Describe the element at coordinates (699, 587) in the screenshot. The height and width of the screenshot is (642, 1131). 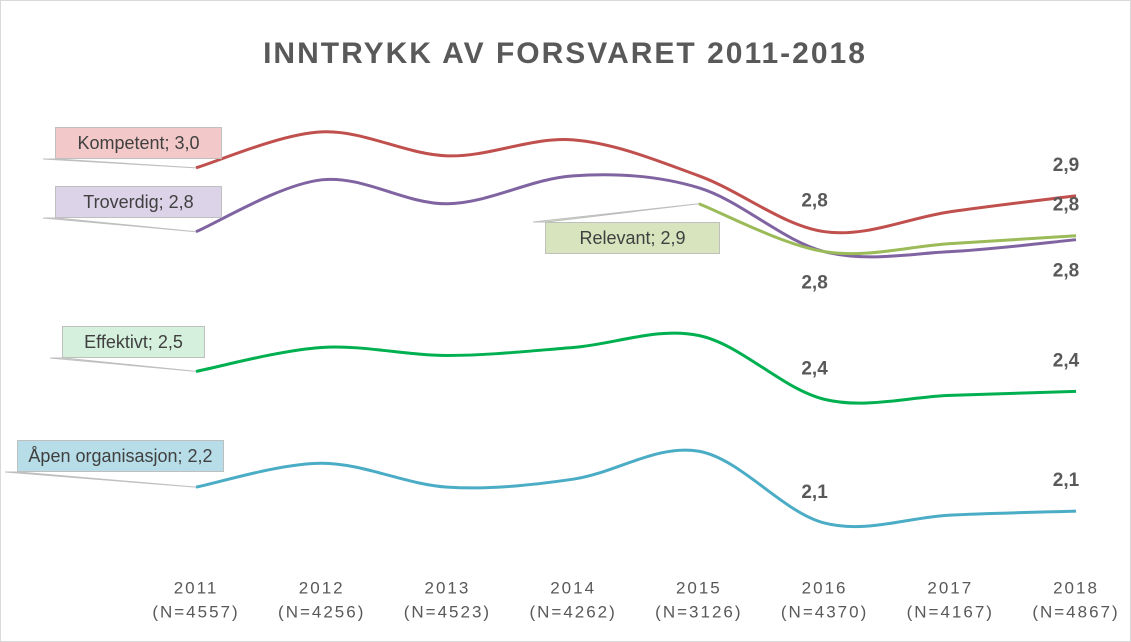
I see `x-tick-label: 2015` at that location.